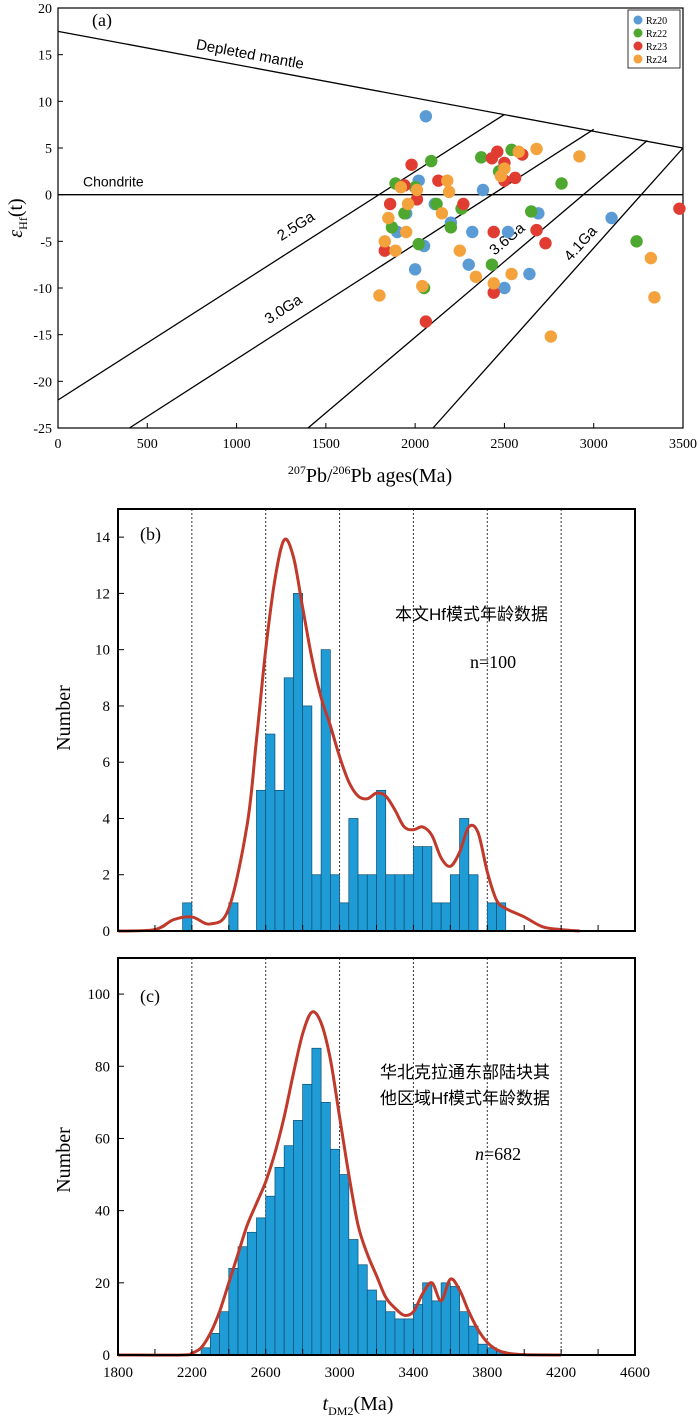  Describe the element at coordinates (107, 707) in the screenshot. I see `y-tick-label: 8` at that location.